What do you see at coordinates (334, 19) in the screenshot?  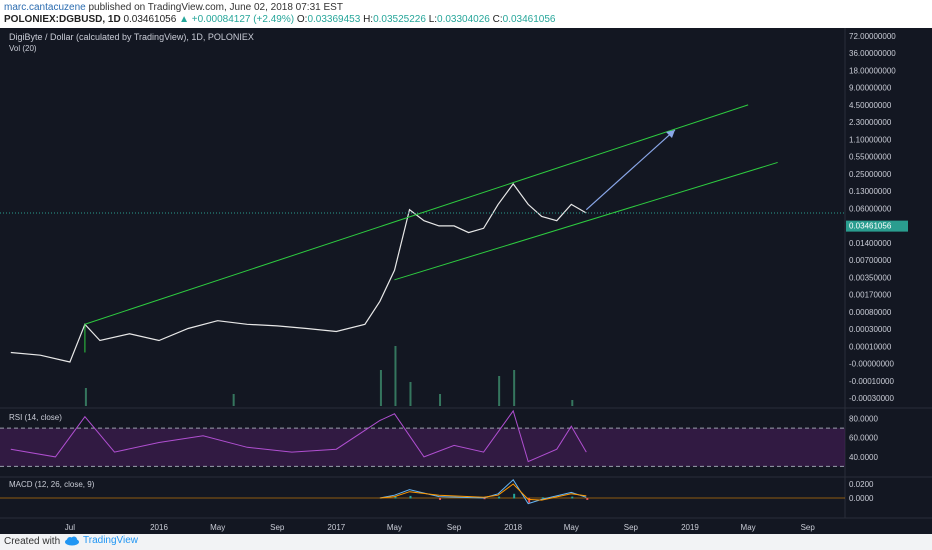 I see `open-value: 0.03369453` at bounding box center [334, 19].